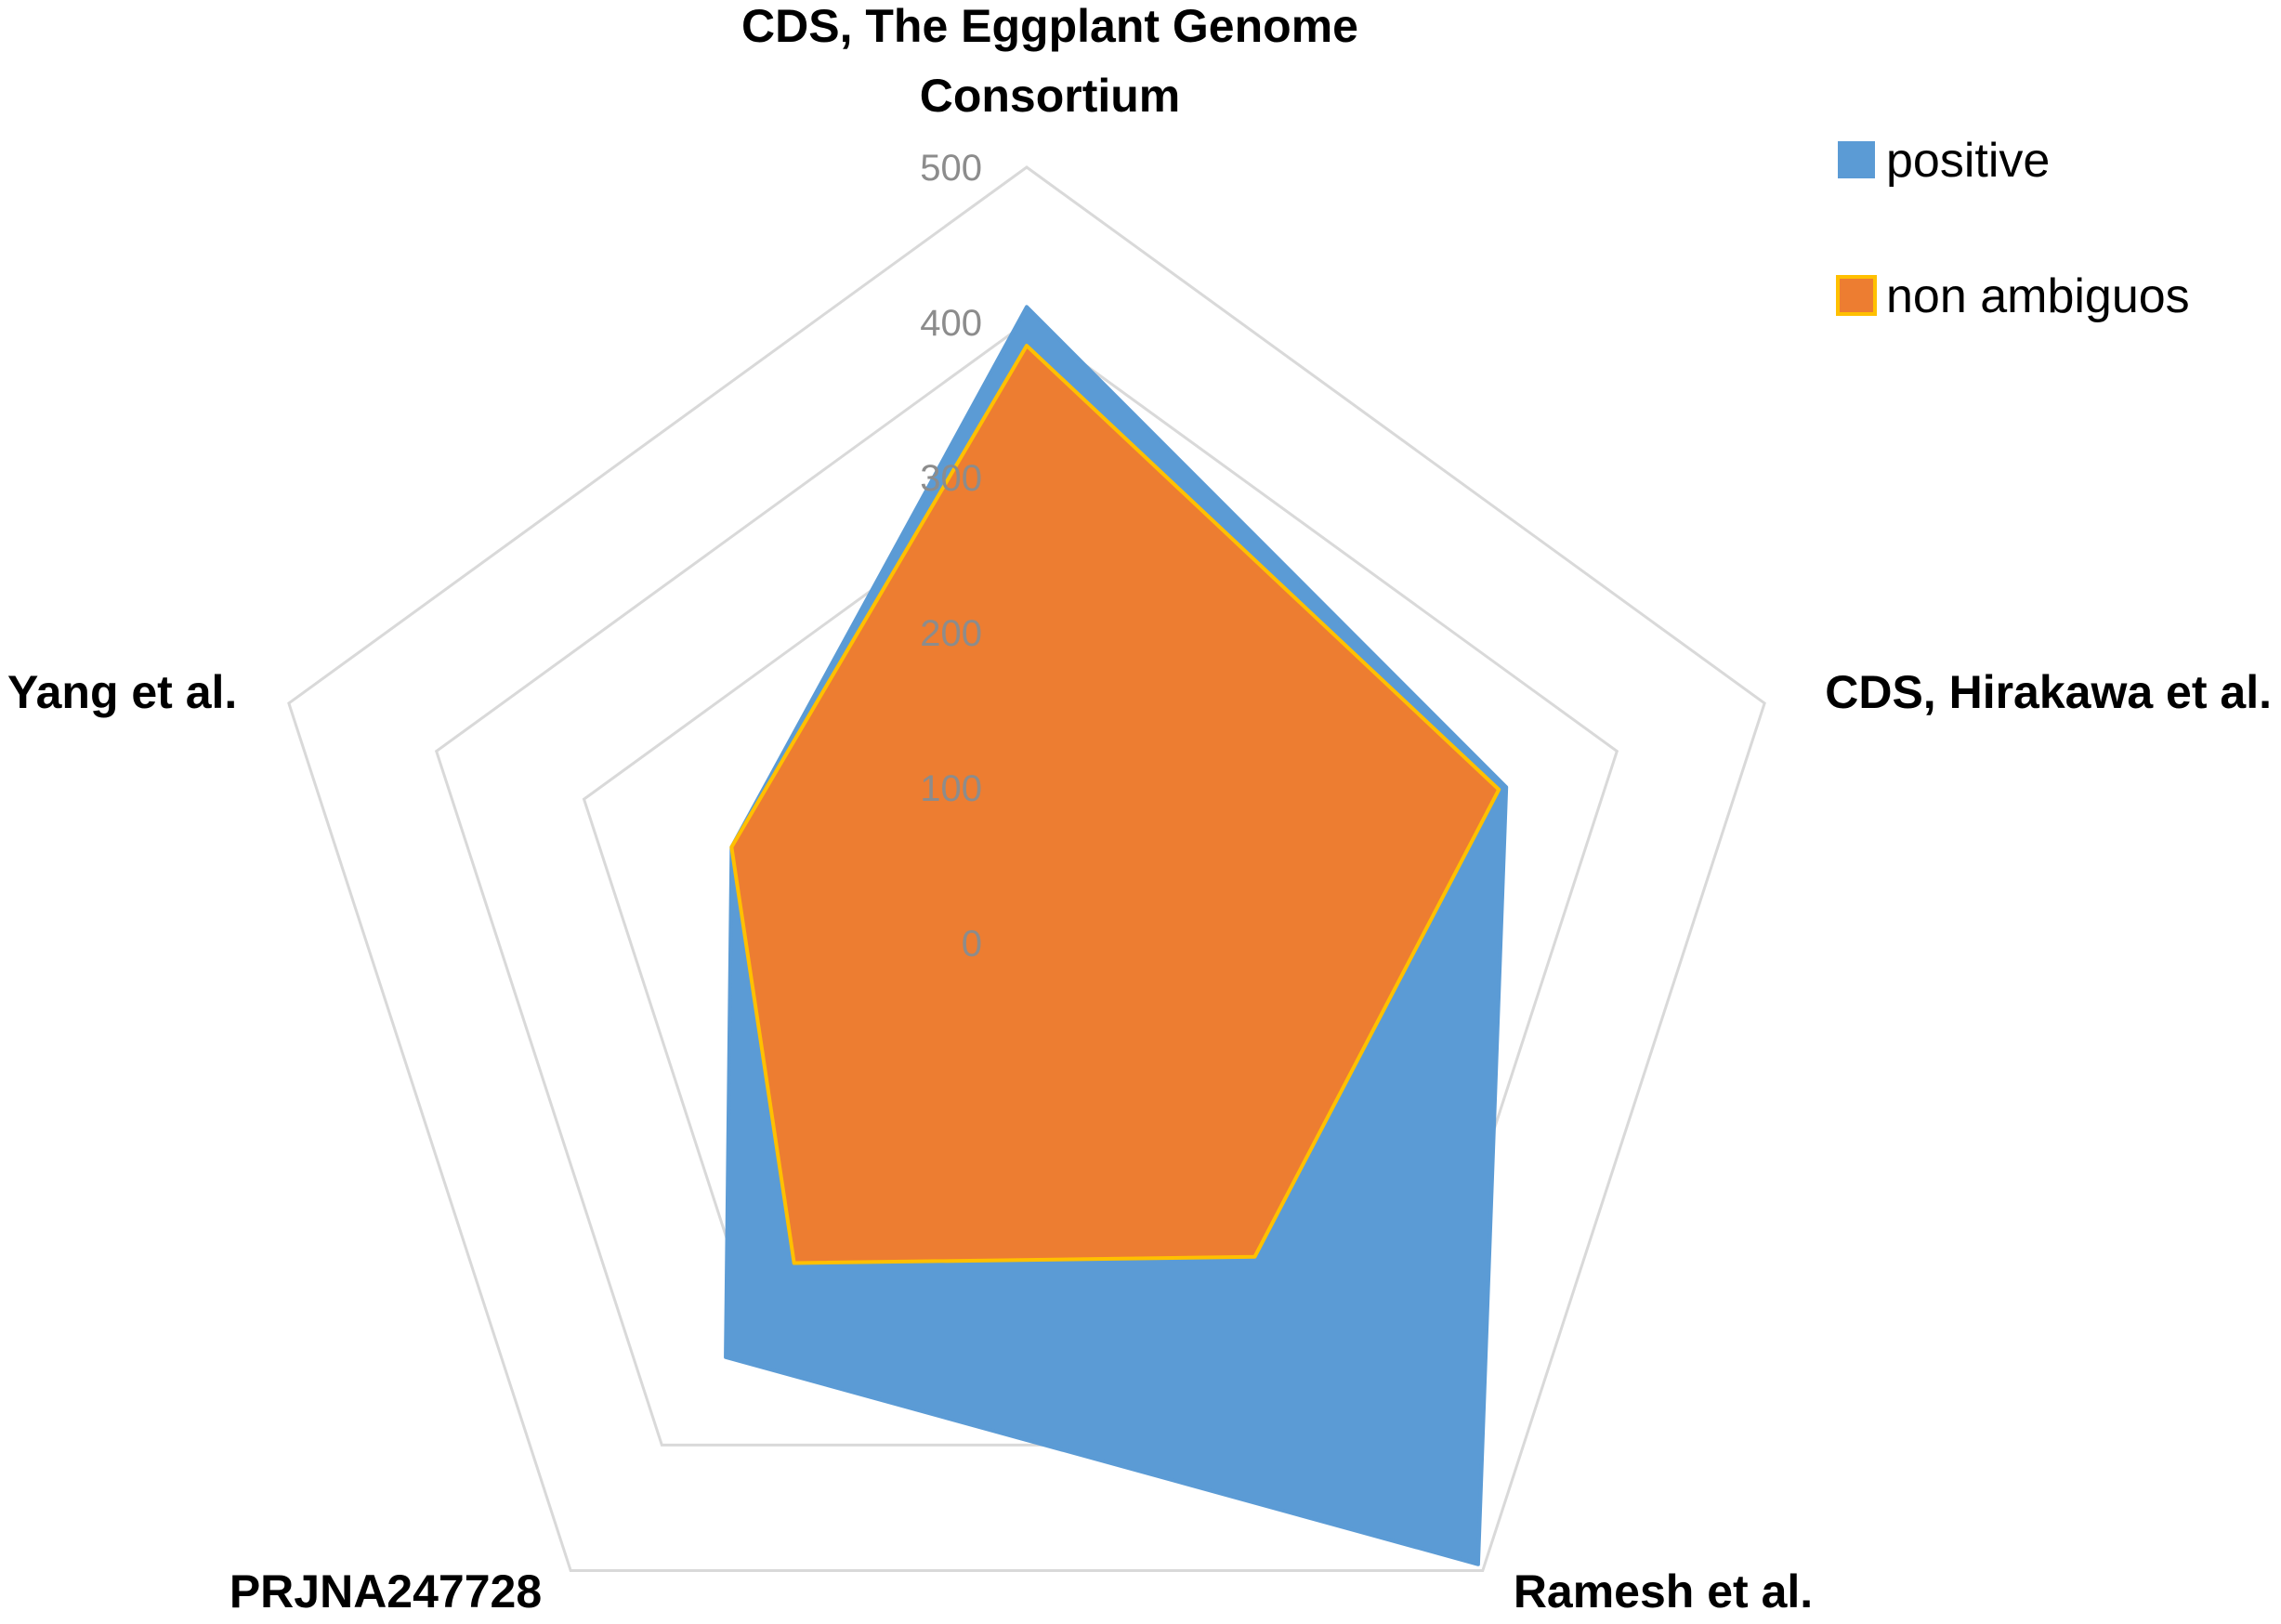 This screenshot has height=1624, width=2281. I want to click on tick-label: 0, so click(972, 944).